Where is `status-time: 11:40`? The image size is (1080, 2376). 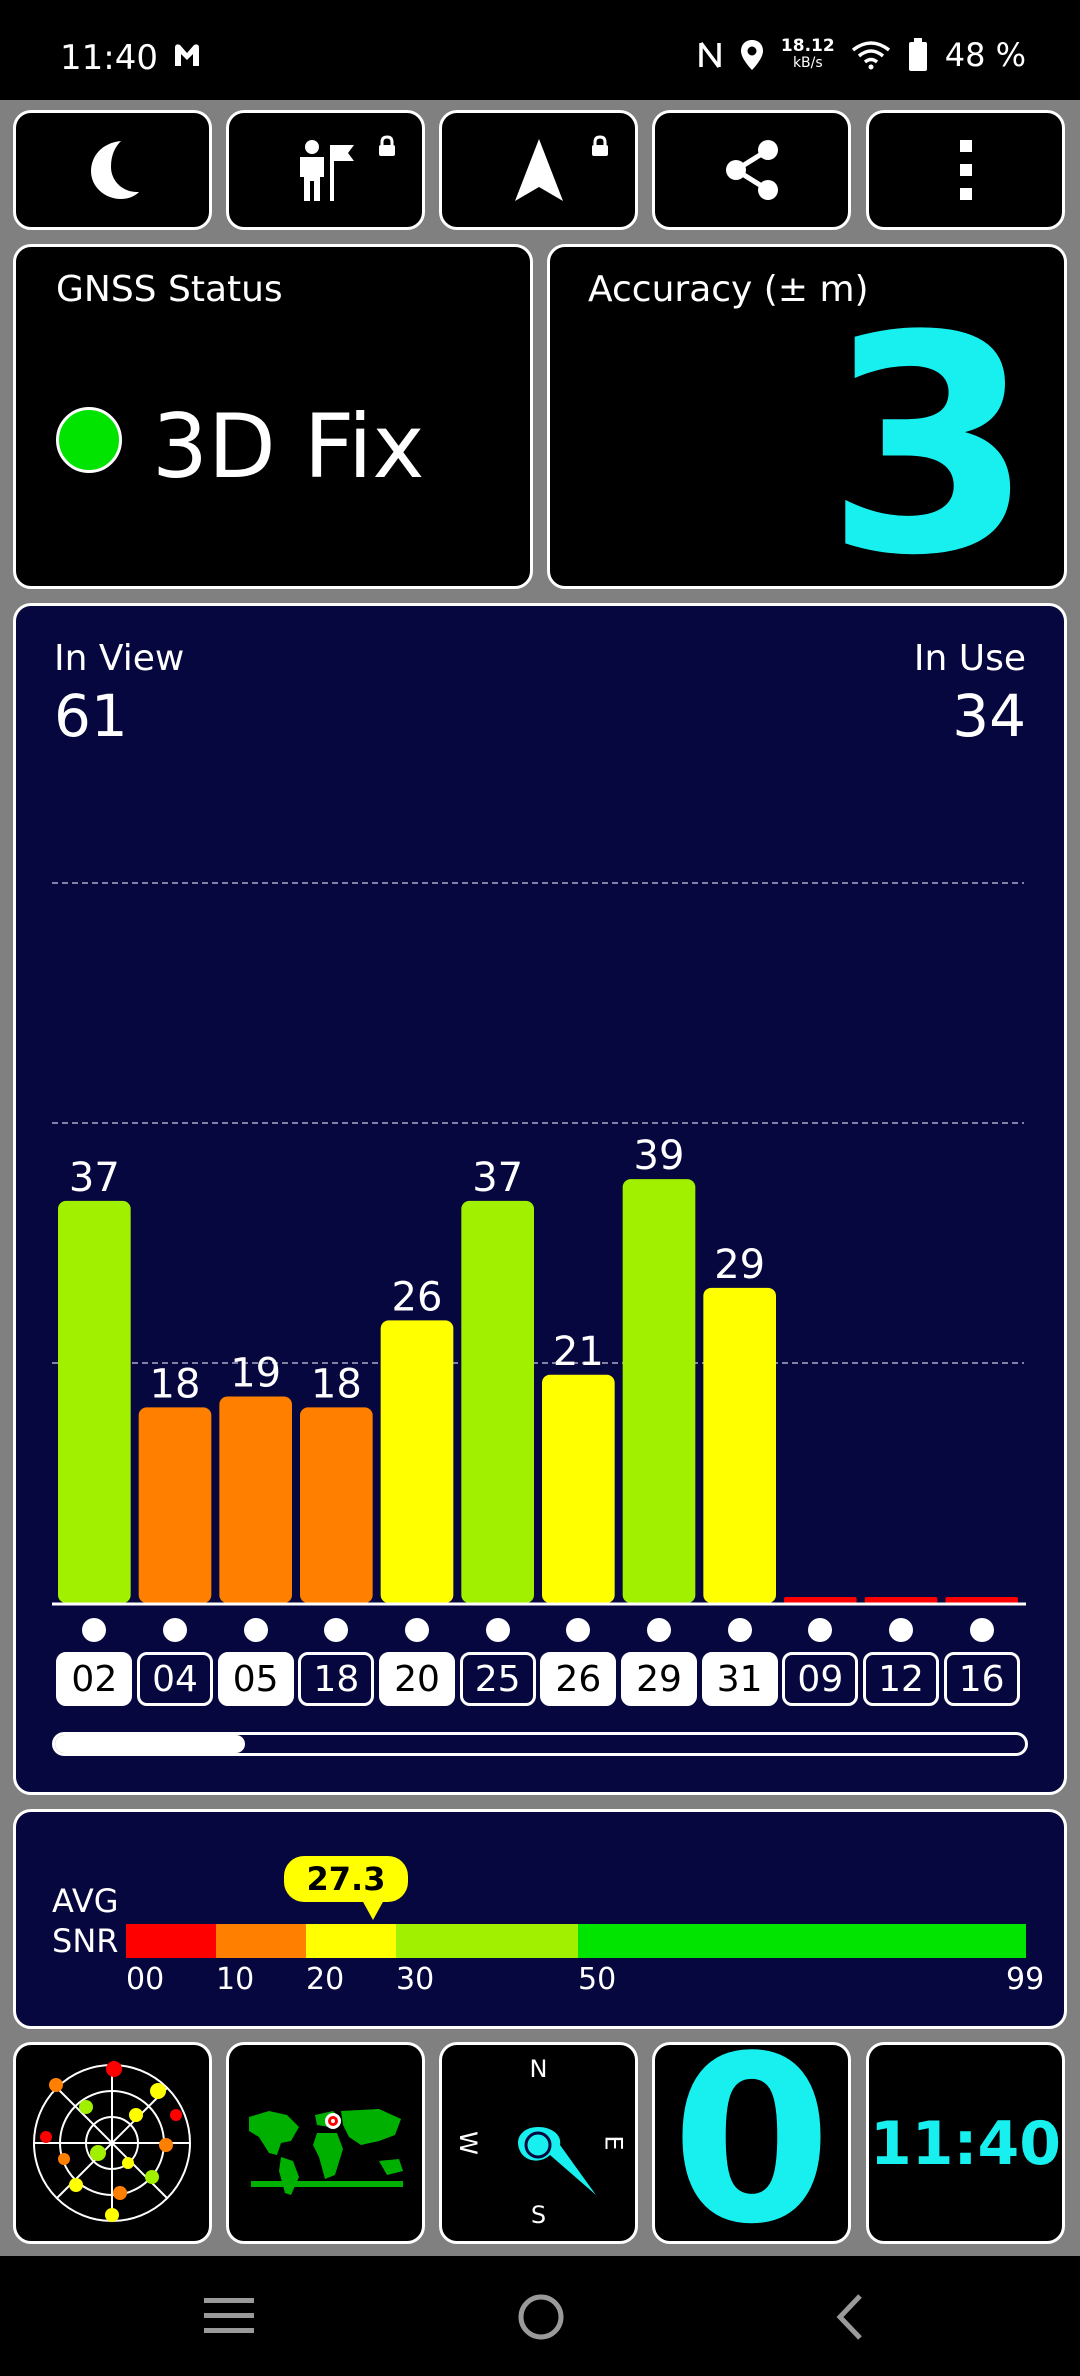
status-time: 11:40 is located at coordinates (109, 58).